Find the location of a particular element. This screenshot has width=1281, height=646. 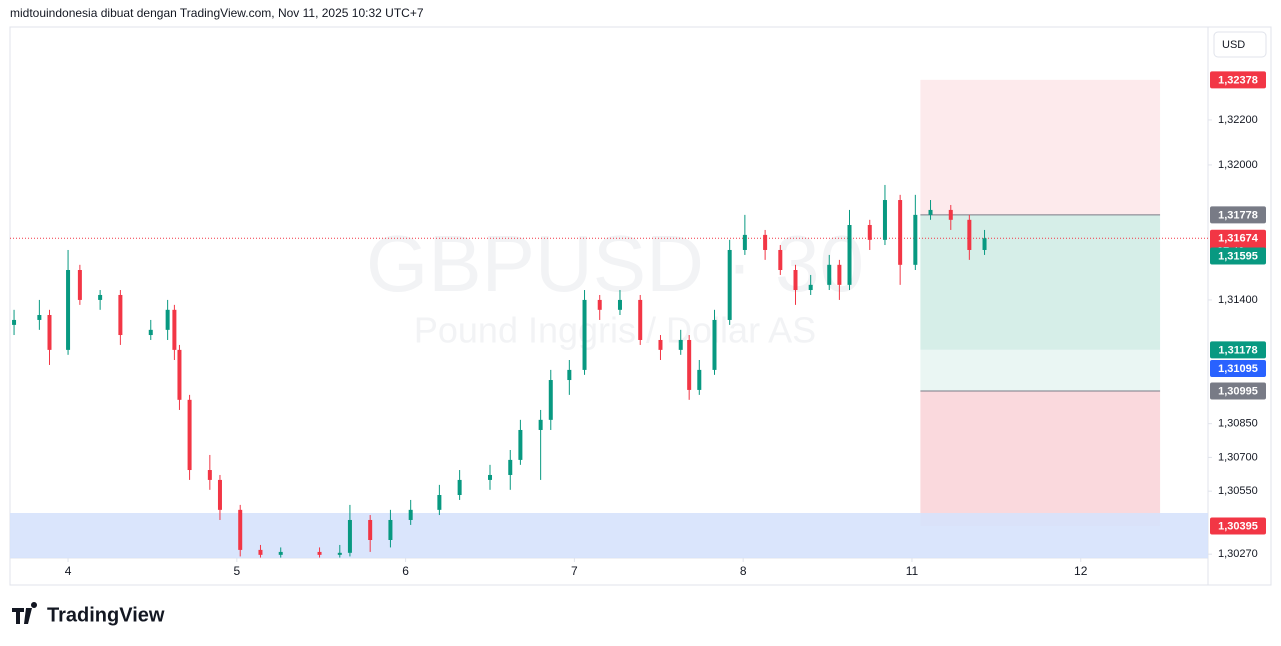

price-tag-label: 1,30395 is located at coordinates (1238, 526).